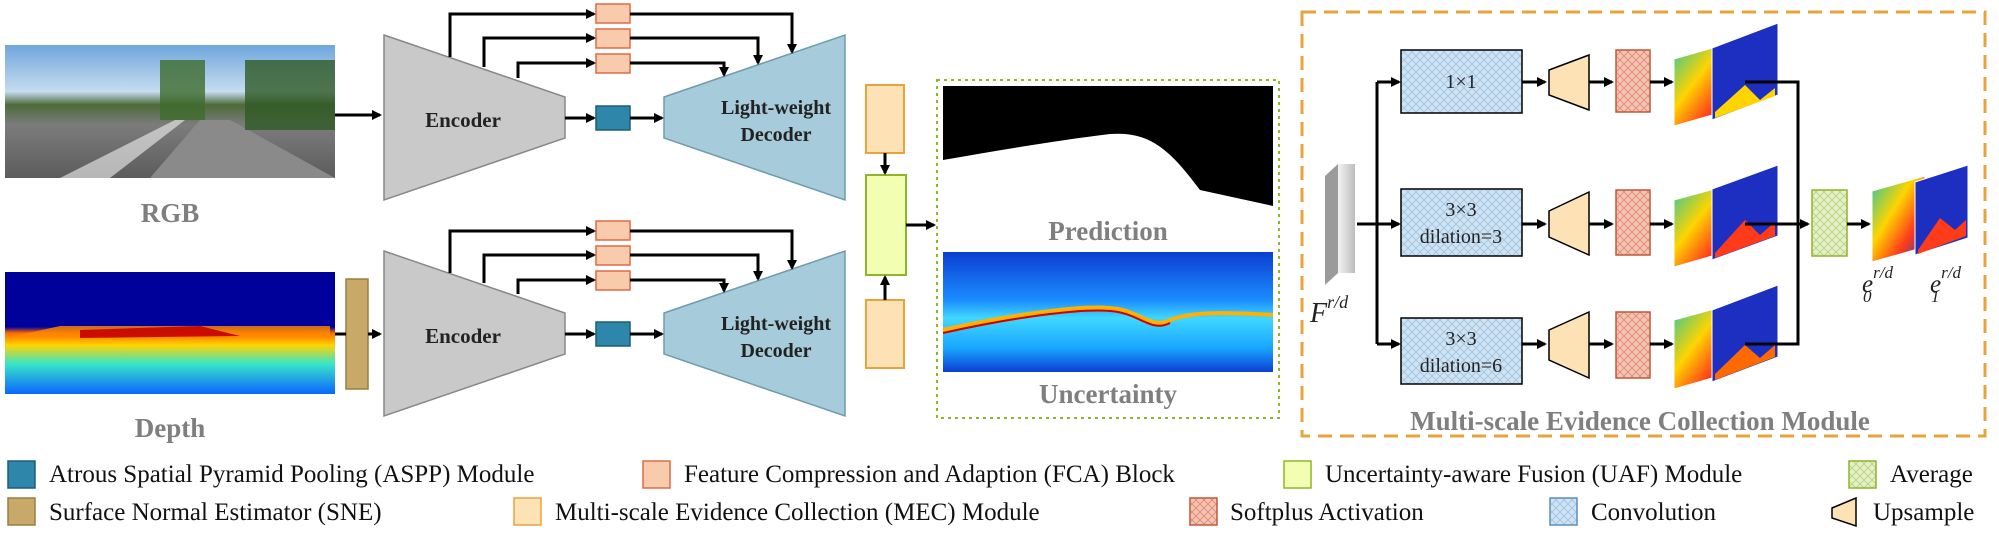 Image resolution: width=1999 pixels, height=543 pixels. Describe the element at coordinates (776, 324) in the screenshot. I see `decoder-bottom-label-1: Light-weight` at that location.